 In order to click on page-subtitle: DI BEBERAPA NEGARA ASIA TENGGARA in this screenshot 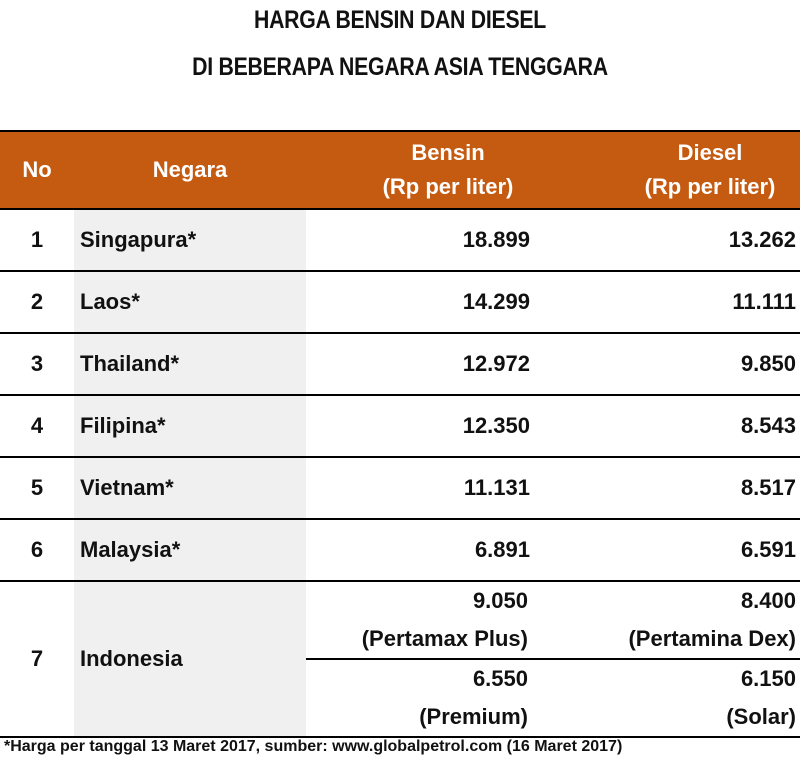, I will do `click(400, 67)`.